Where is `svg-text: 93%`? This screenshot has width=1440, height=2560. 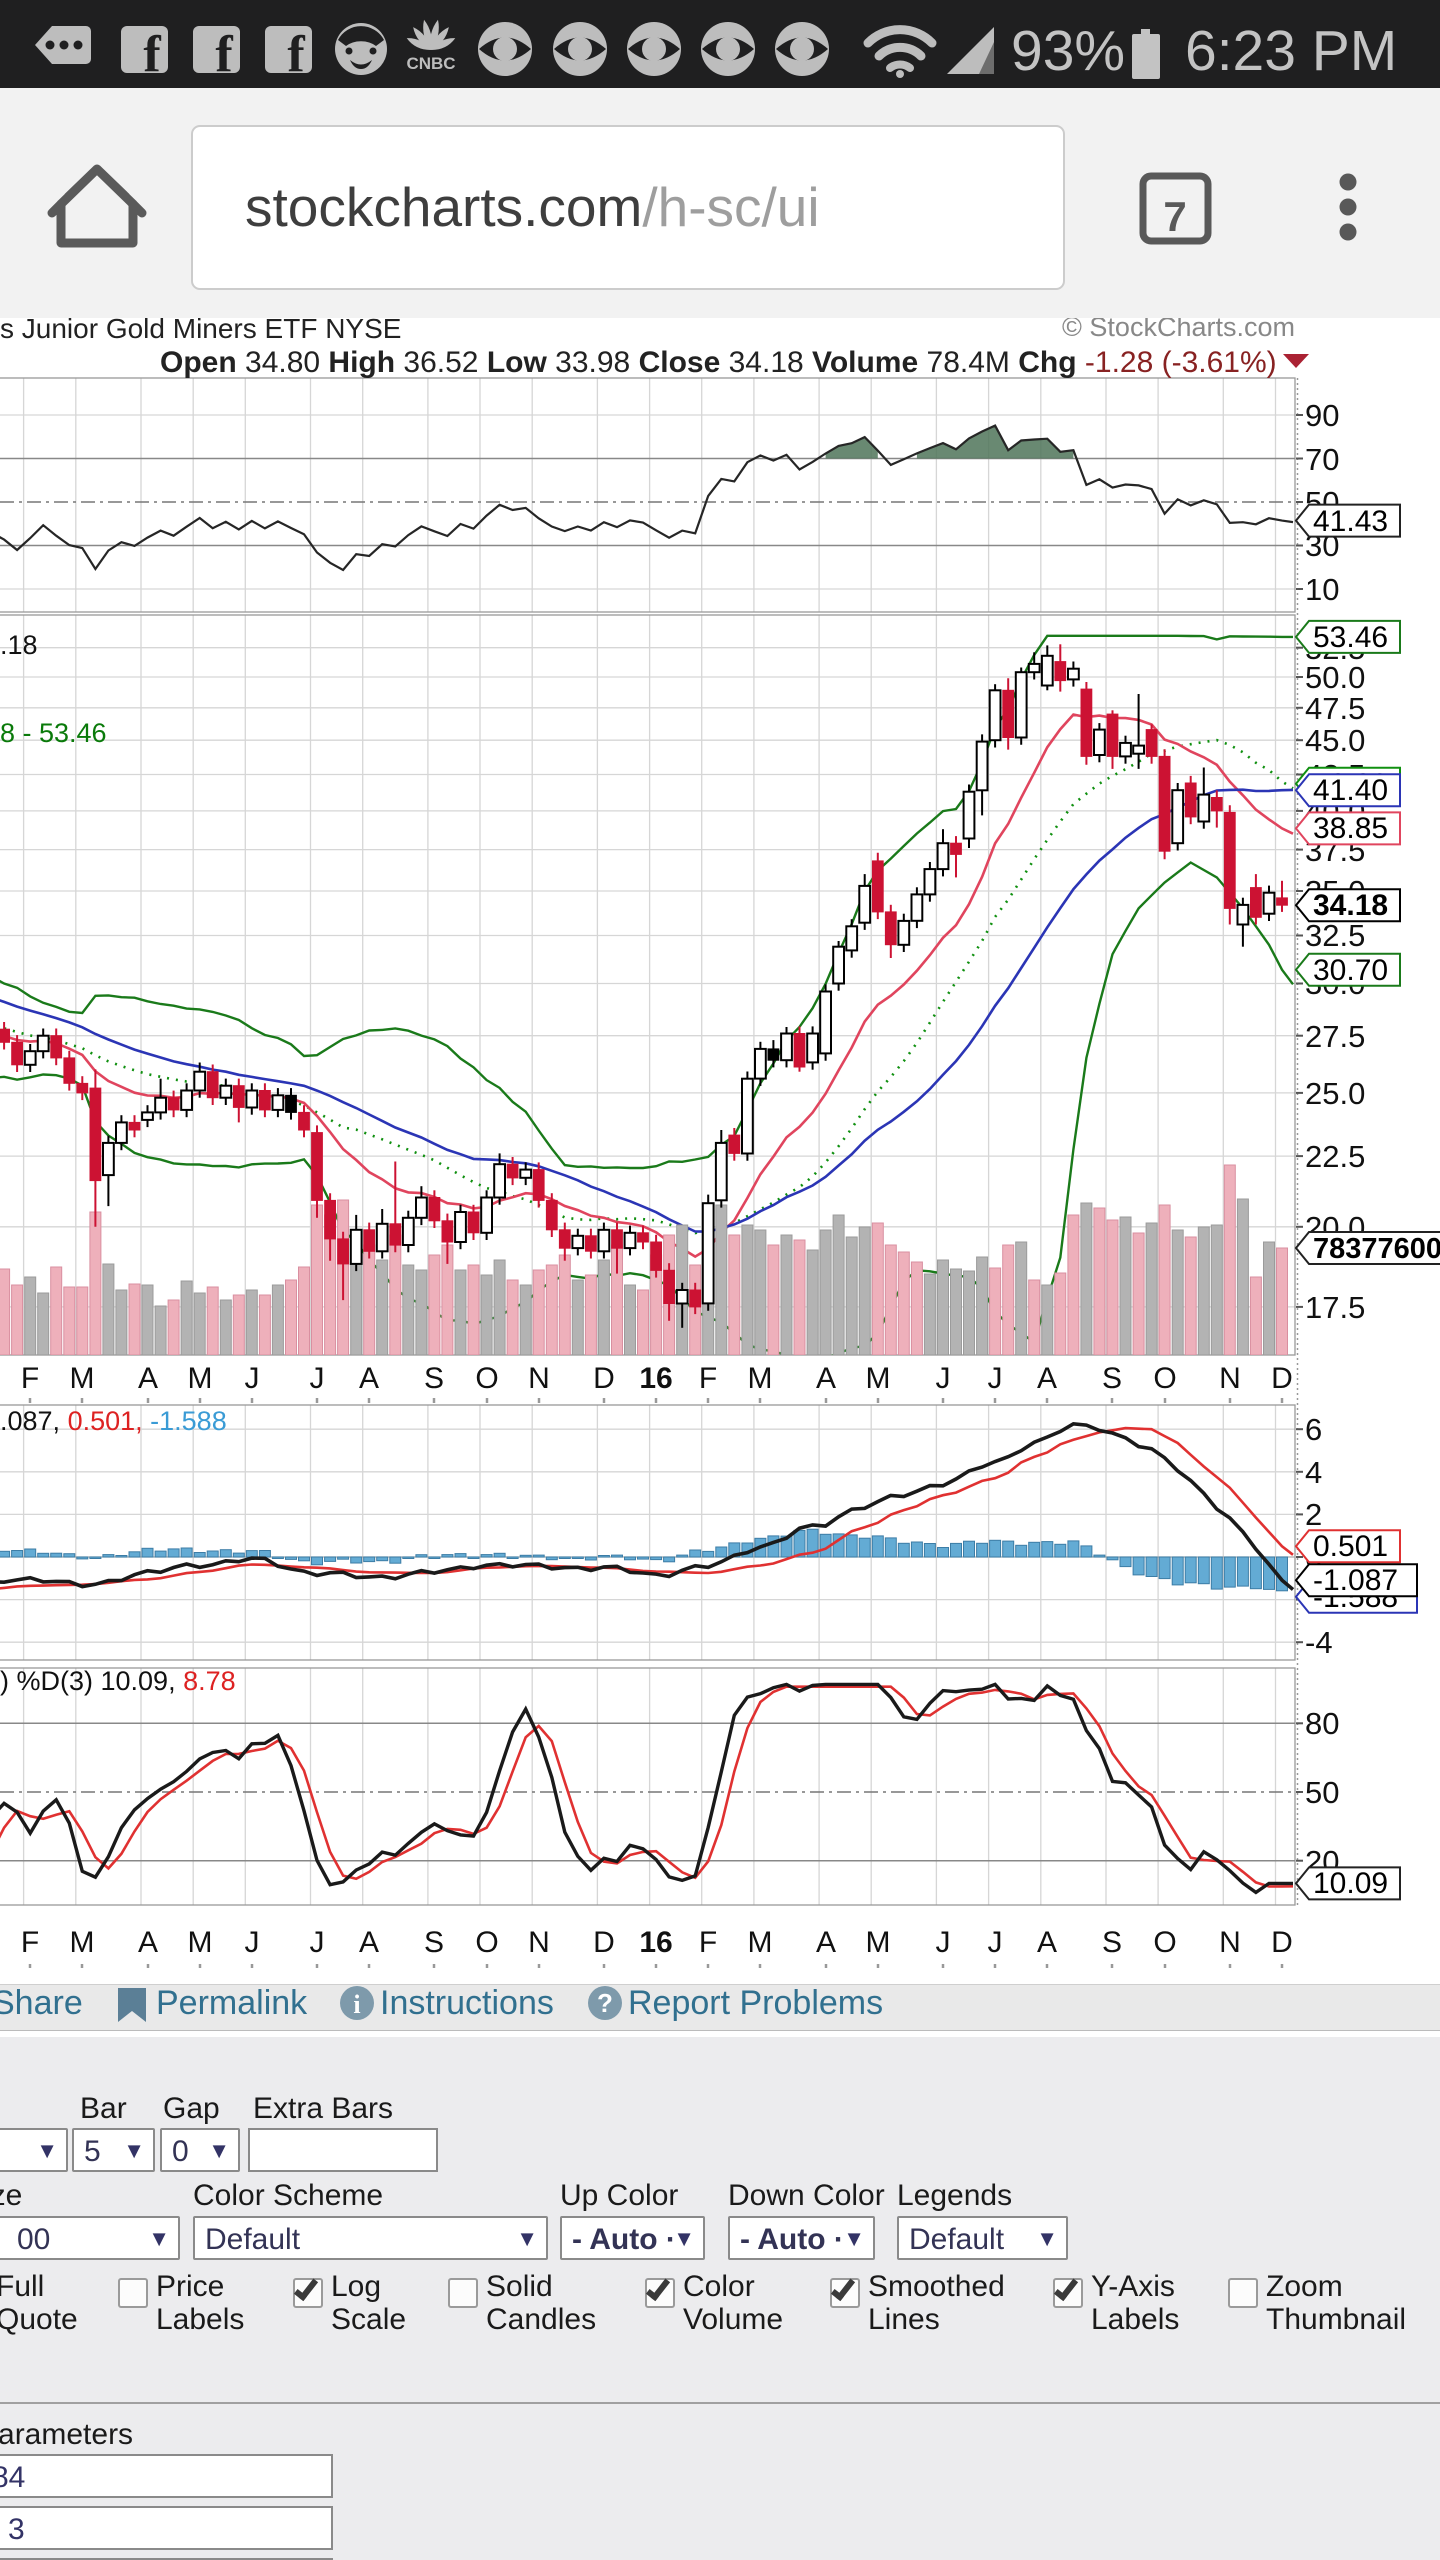
svg-text: 93% is located at coordinates (1068, 51).